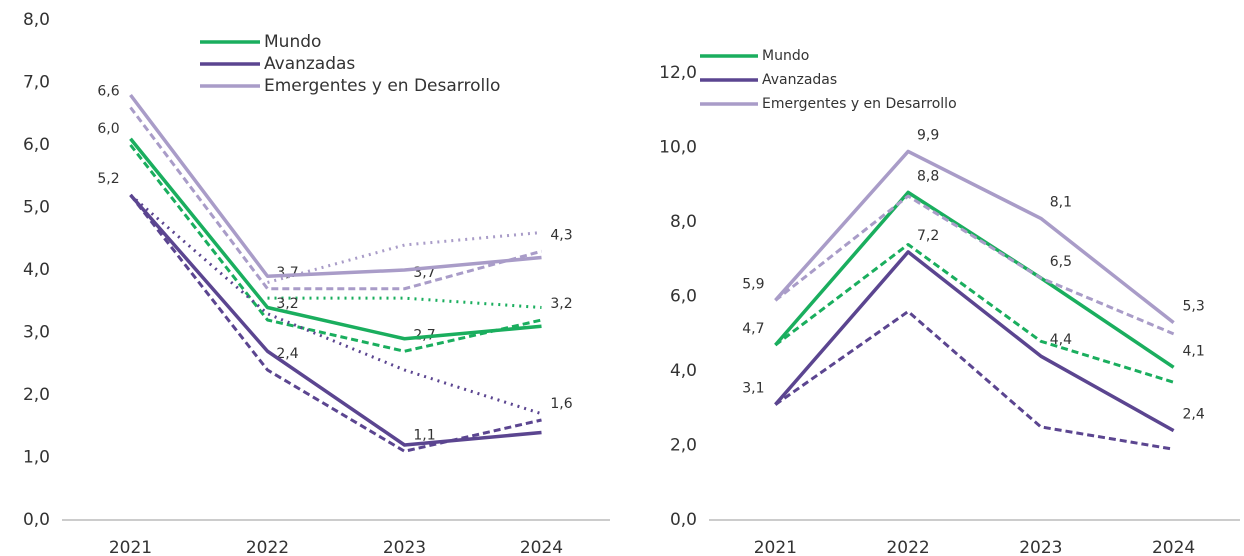  Describe the element at coordinates (287, 273) in the screenshot. I see `data-label: 3,7` at that location.